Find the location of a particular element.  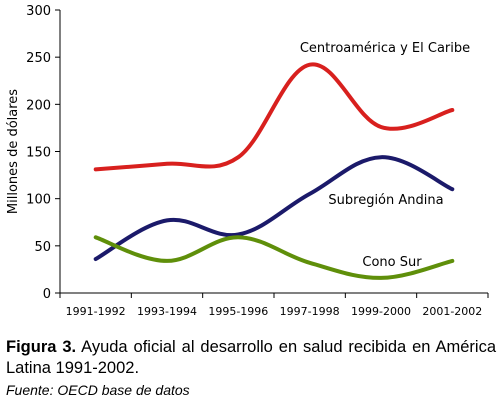

y-axis: 0 50 100 150 200 250 300 is located at coordinates (43, 153).